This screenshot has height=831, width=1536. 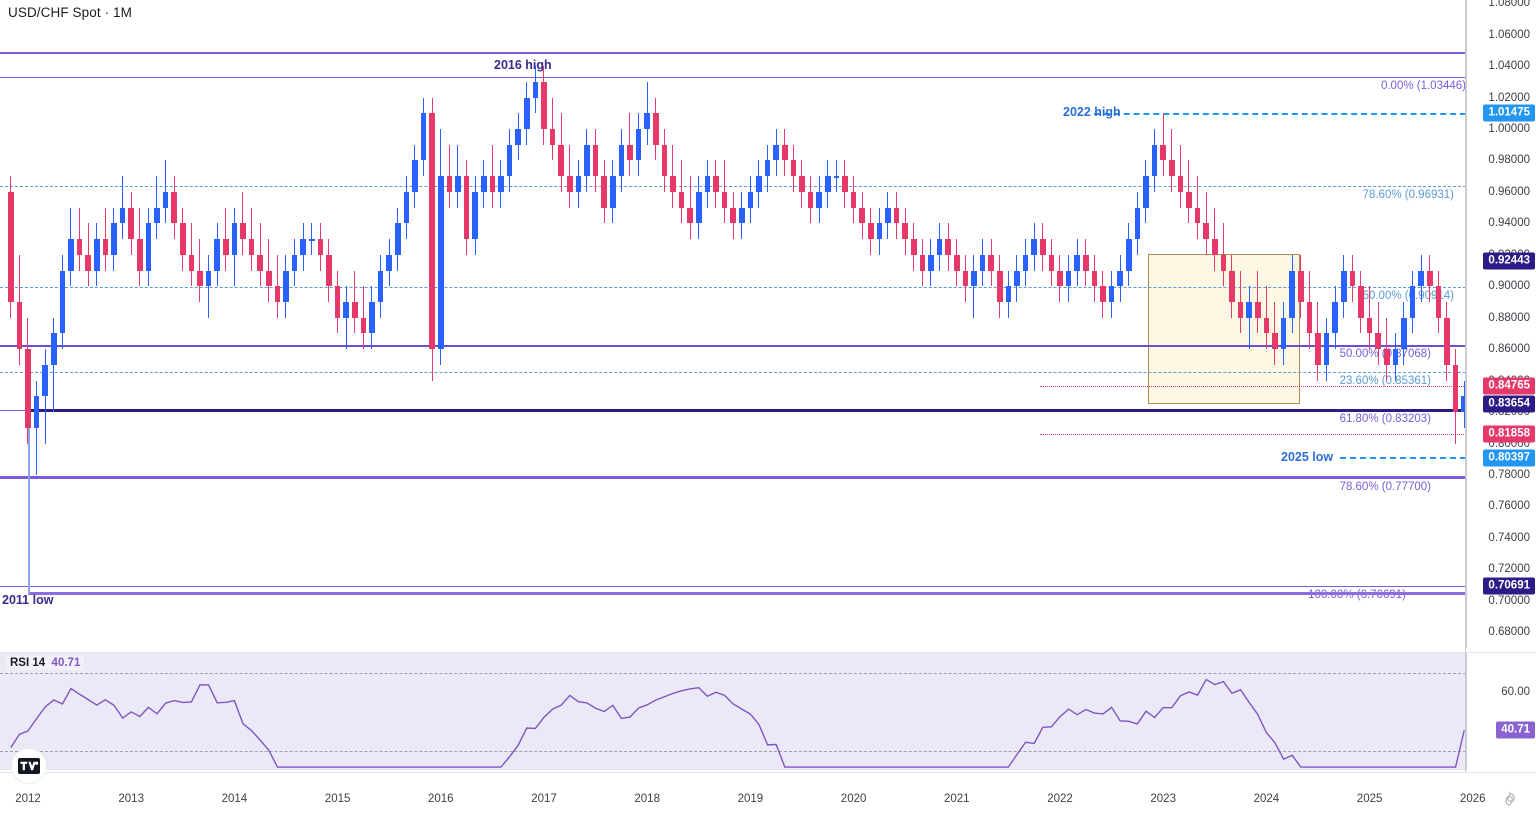 I want to click on 2011-low-line, so click(x=747, y=593).